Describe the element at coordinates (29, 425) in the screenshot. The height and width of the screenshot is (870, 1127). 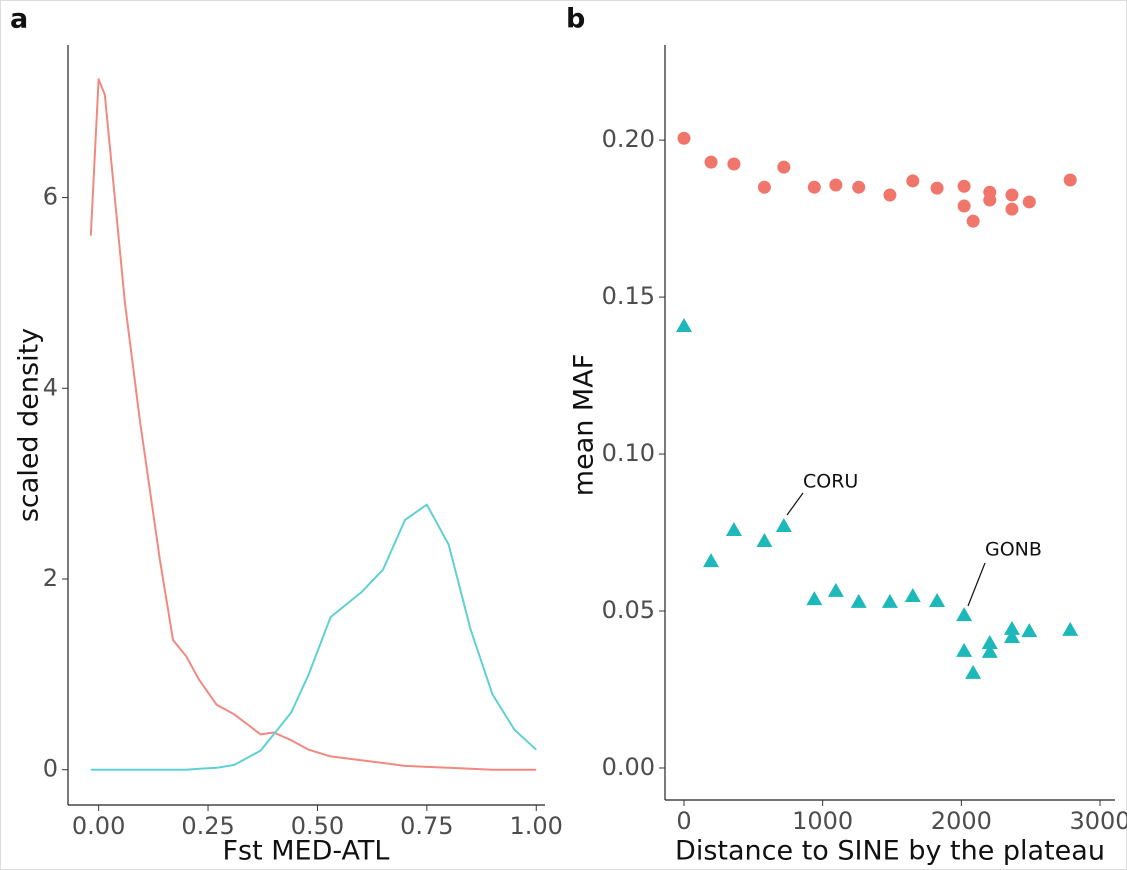
I see `y-axis-title: scaled density` at that location.